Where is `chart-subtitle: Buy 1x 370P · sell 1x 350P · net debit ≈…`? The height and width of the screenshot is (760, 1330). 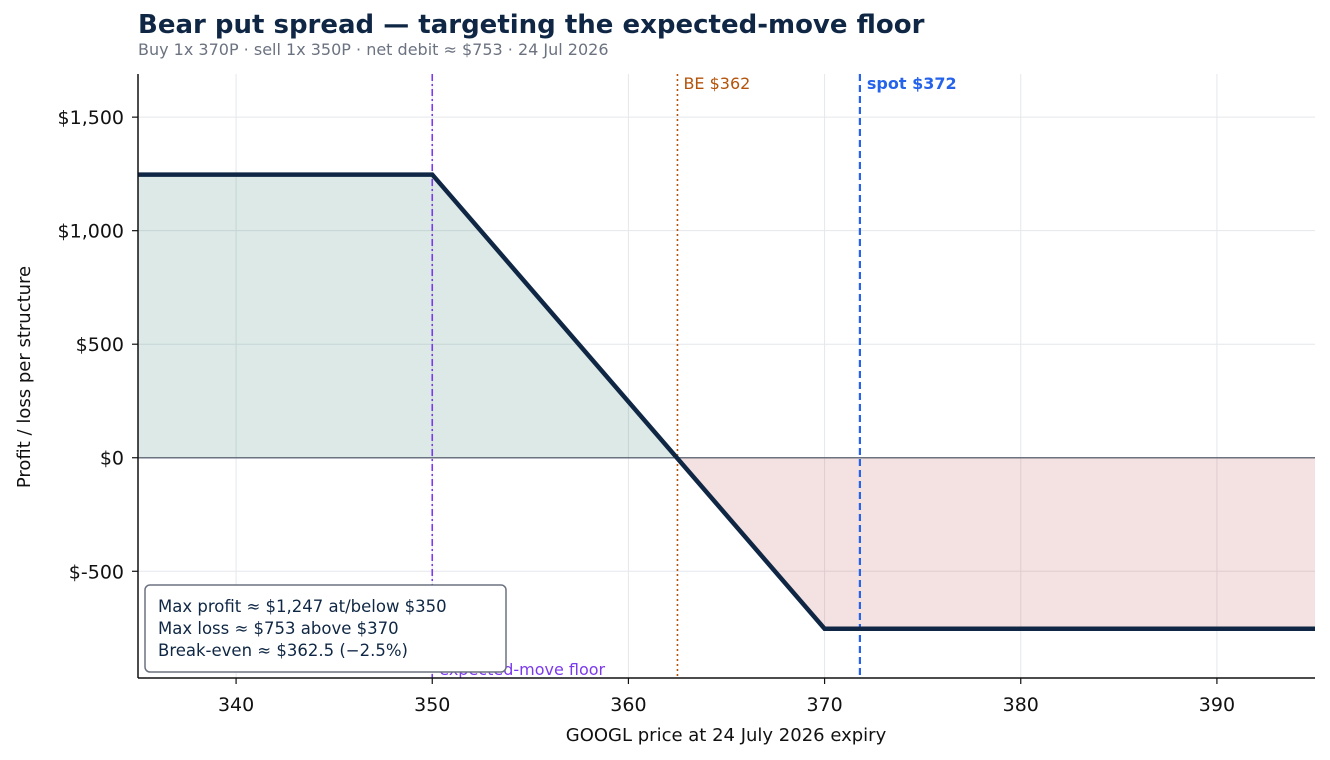 chart-subtitle: Buy 1x 370P · sell 1x 350P · net debit ≈… is located at coordinates (373, 49).